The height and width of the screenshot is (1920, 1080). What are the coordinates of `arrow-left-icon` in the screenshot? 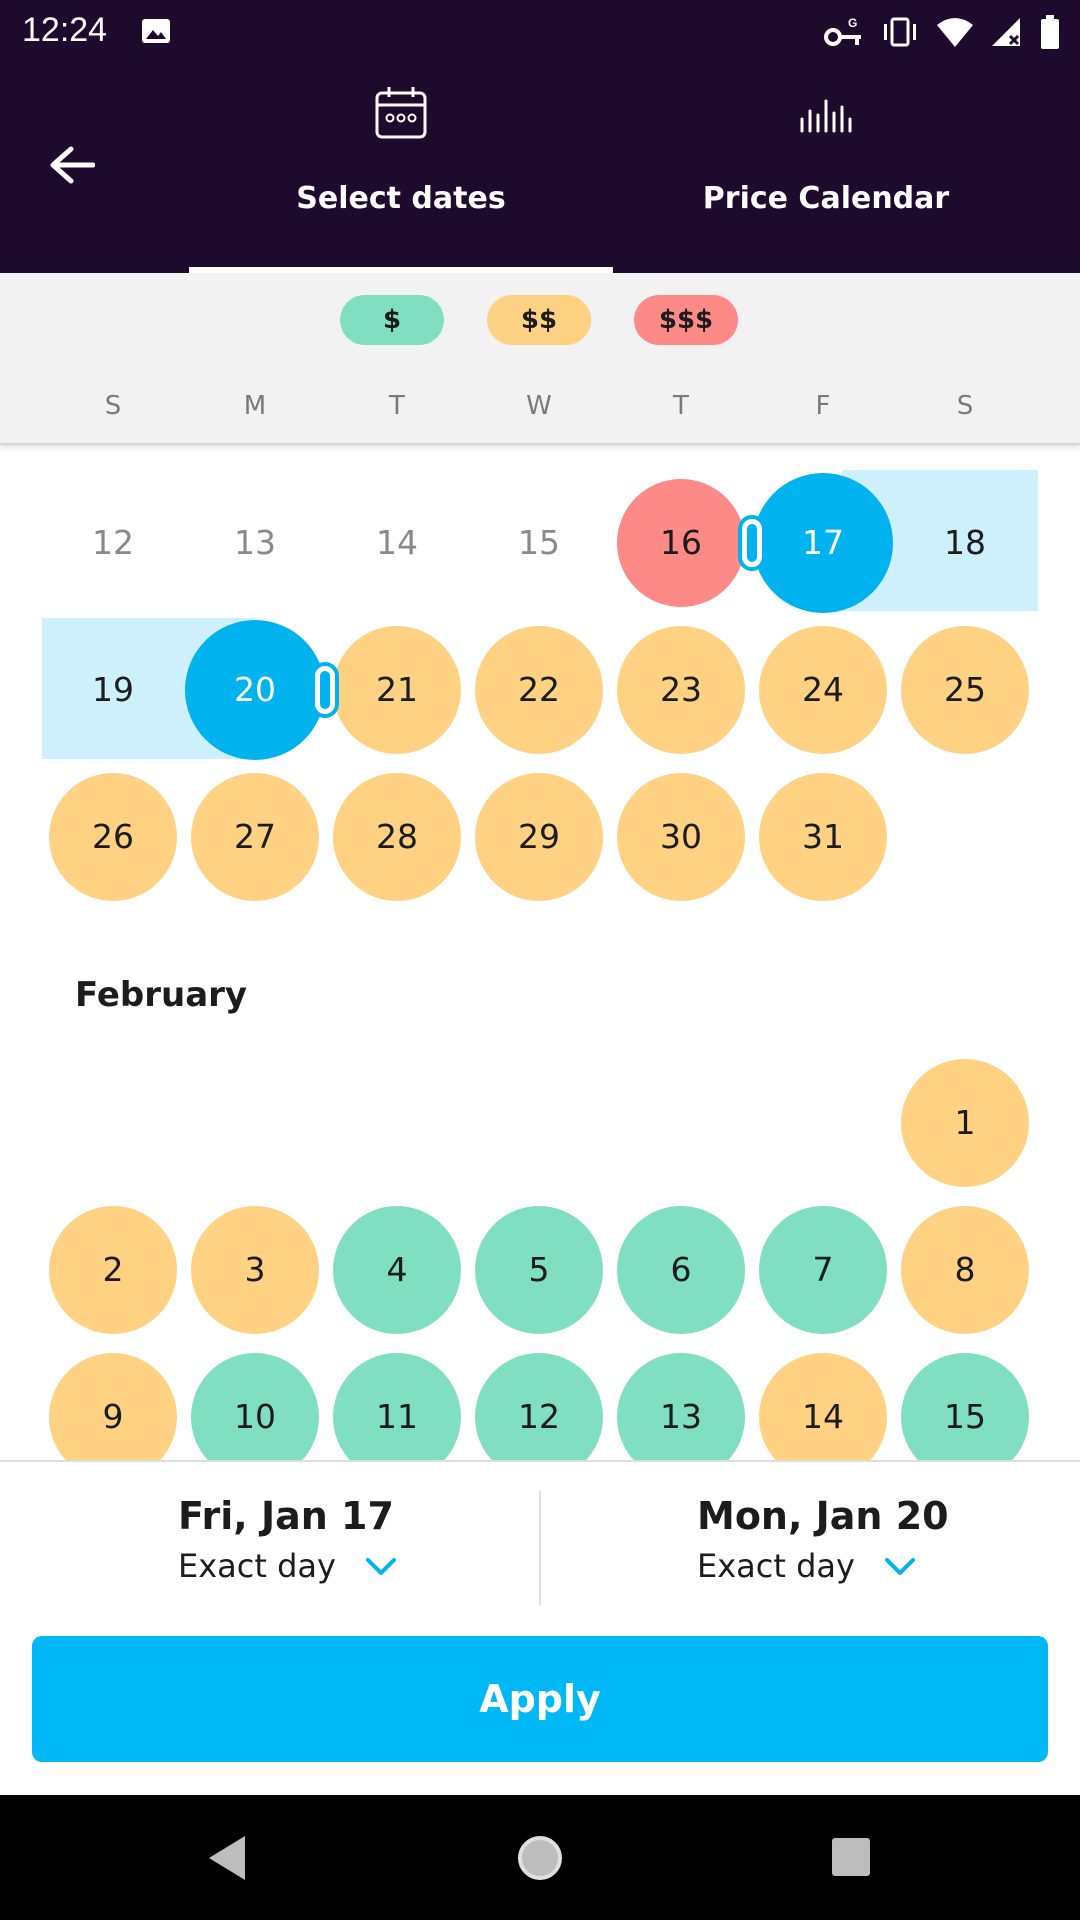 It's located at (72, 165).